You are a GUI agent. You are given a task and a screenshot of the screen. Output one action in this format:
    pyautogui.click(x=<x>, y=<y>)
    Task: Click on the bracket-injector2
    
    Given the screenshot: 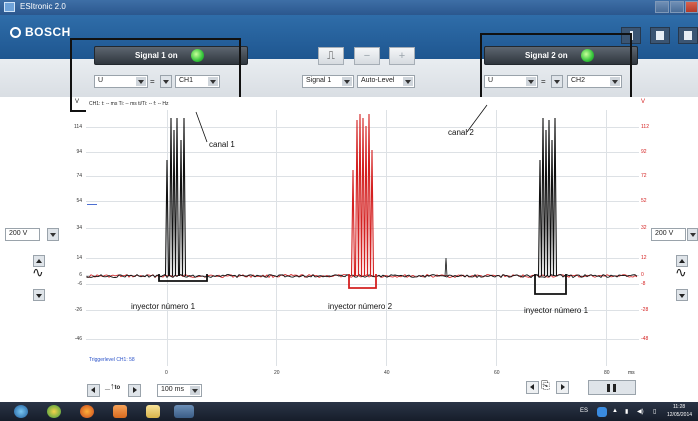 What is the action you would take?
    pyautogui.click(x=362, y=281)
    